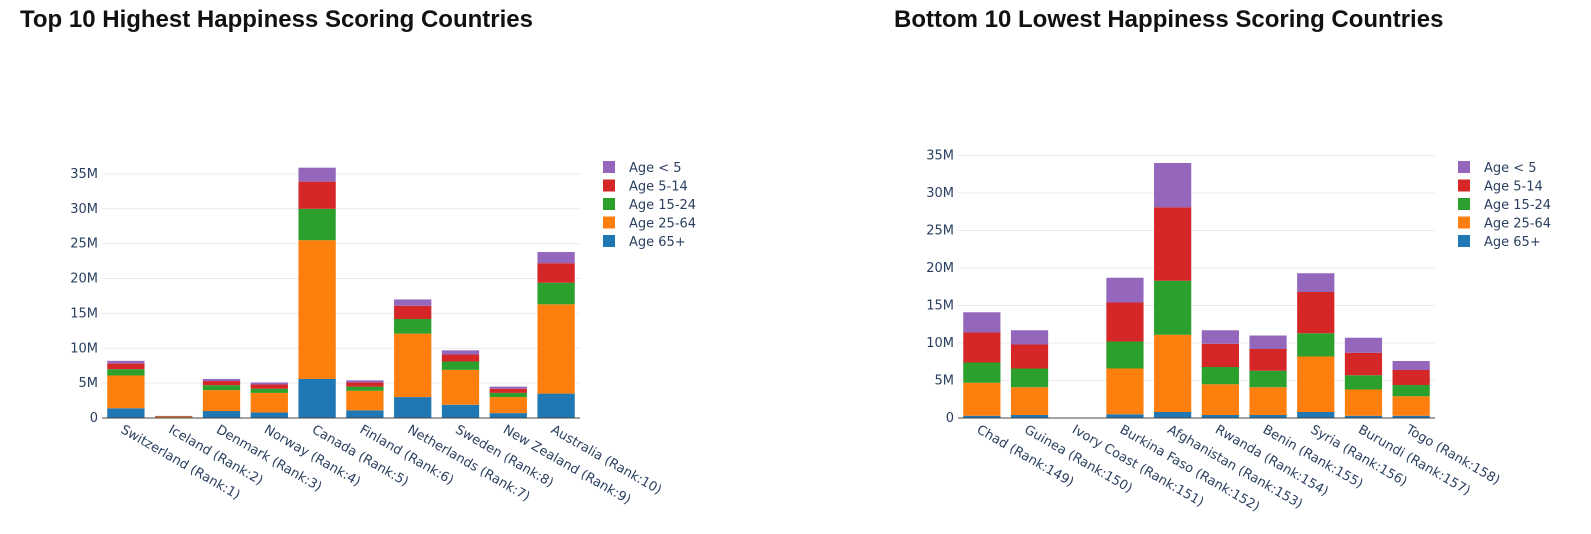 The height and width of the screenshot is (534, 1591). I want to click on legend-label: Age < 5, so click(655, 168).